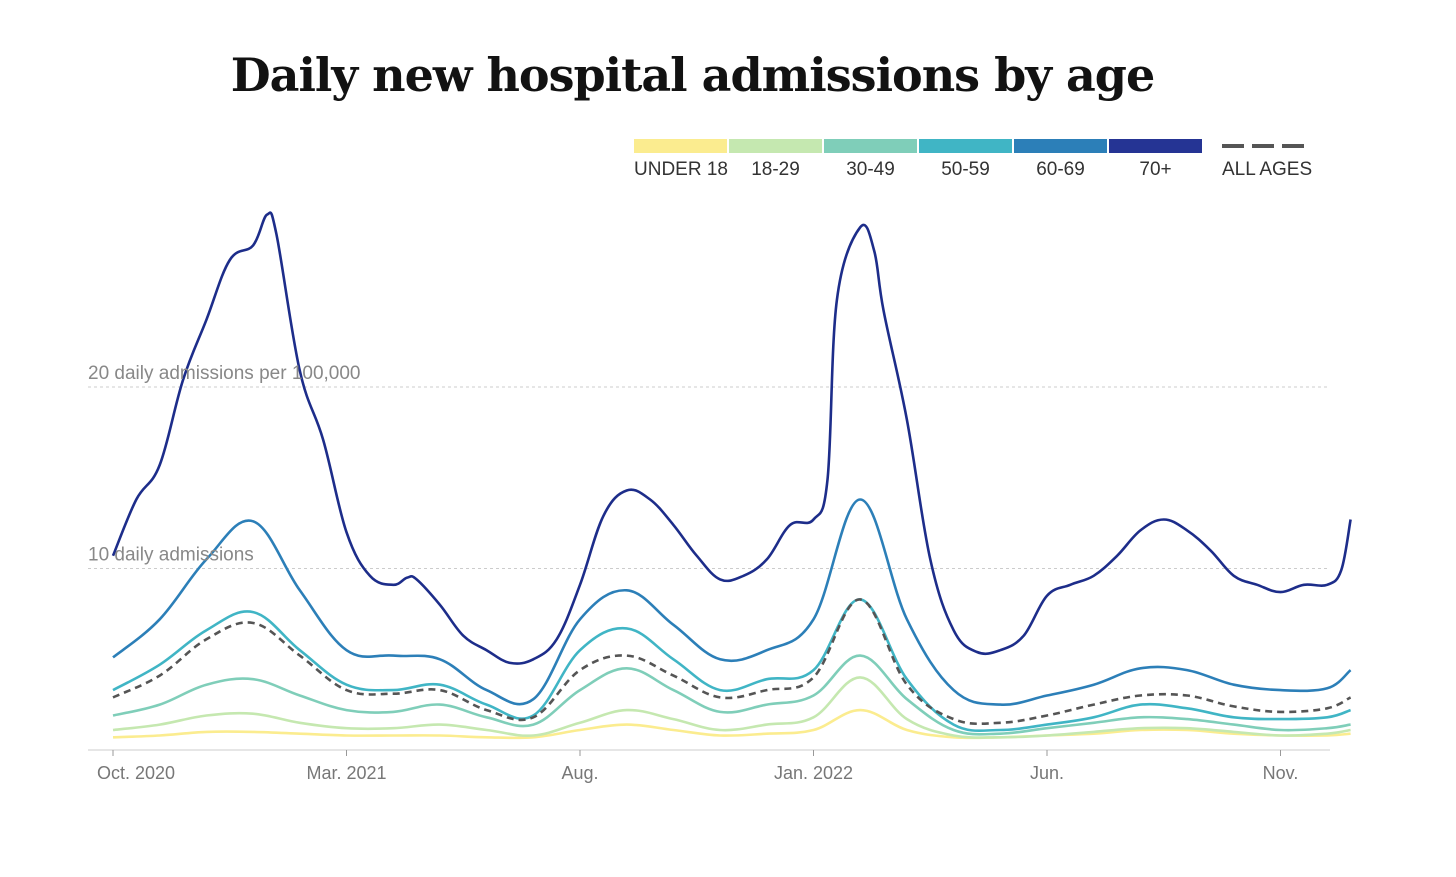  I want to click on legend-item: 70+, so click(1155, 160).